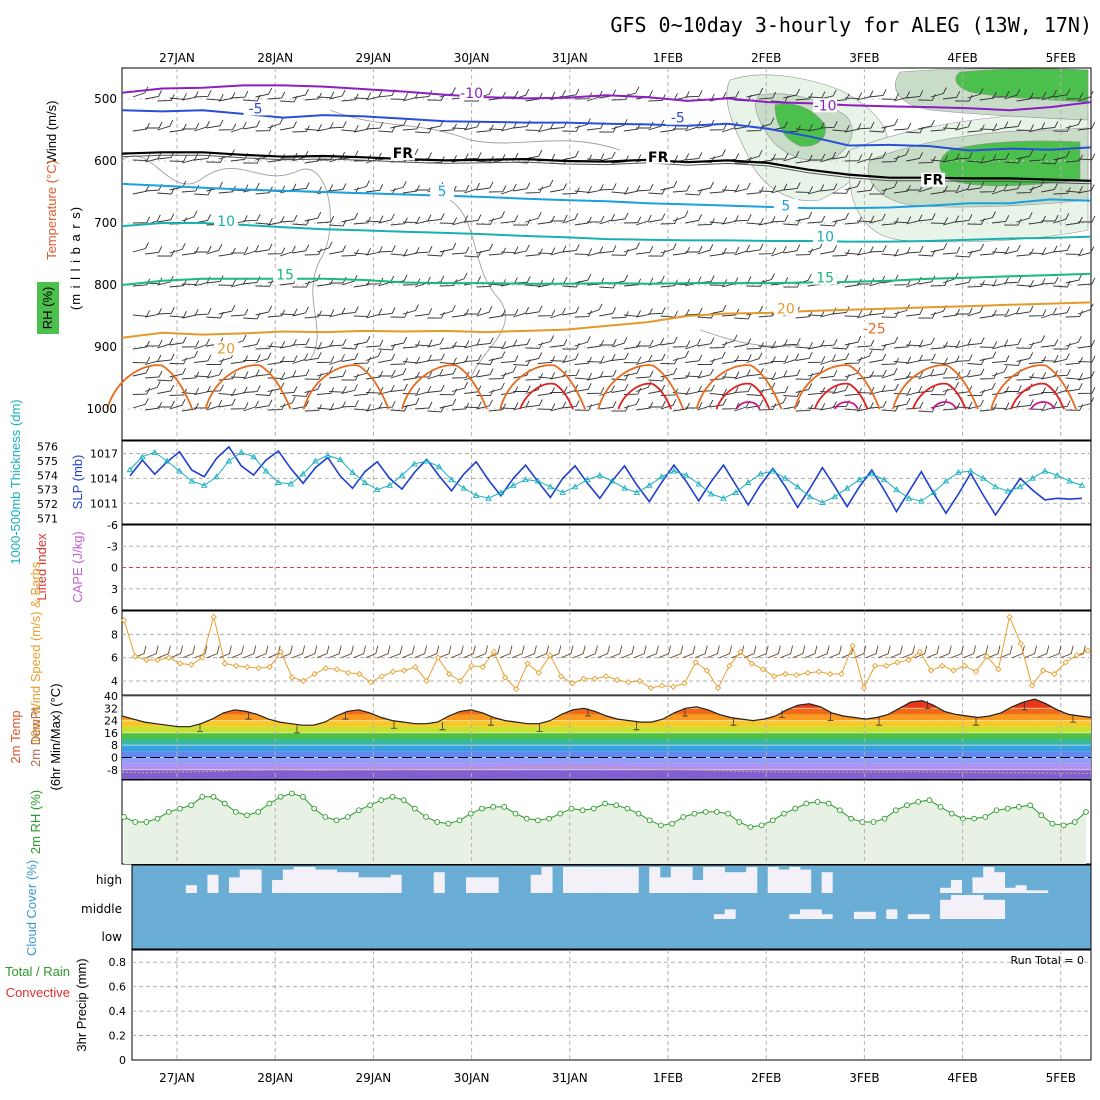 Image resolution: width=1100 pixels, height=1100 pixels. What do you see at coordinates (1048, 960) in the screenshot?
I see `run-total-label: Run Total = 0` at bounding box center [1048, 960].